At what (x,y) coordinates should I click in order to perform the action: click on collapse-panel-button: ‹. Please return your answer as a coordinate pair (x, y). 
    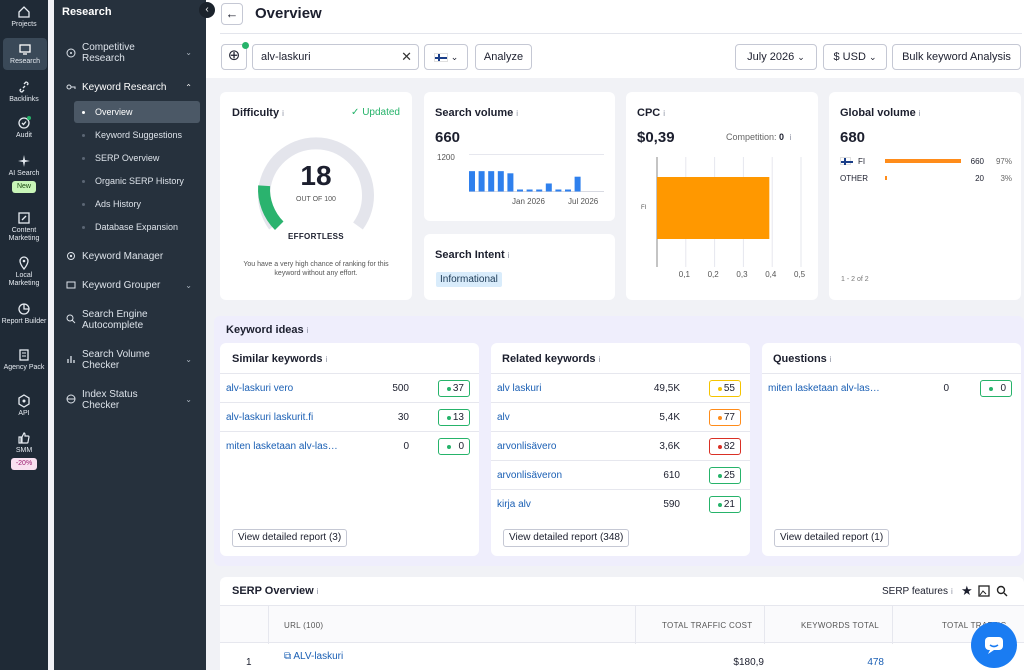
    Looking at the image, I should click on (207, 10).